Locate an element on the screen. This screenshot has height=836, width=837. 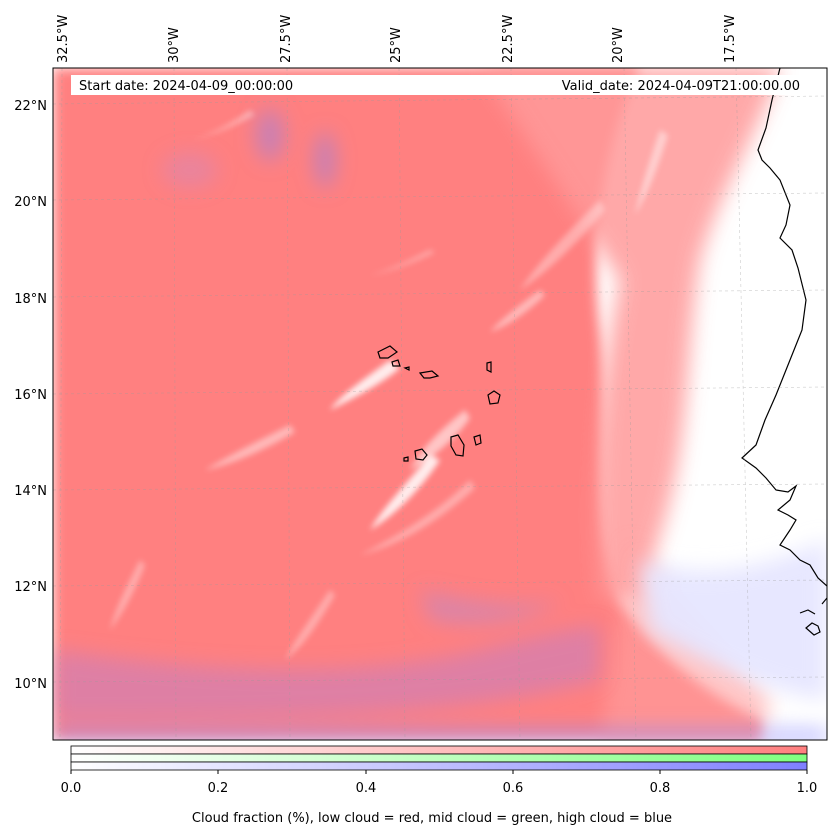
start-date-label: Start date: 2024-04-09_00:00:00 is located at coordinates (186, 86).